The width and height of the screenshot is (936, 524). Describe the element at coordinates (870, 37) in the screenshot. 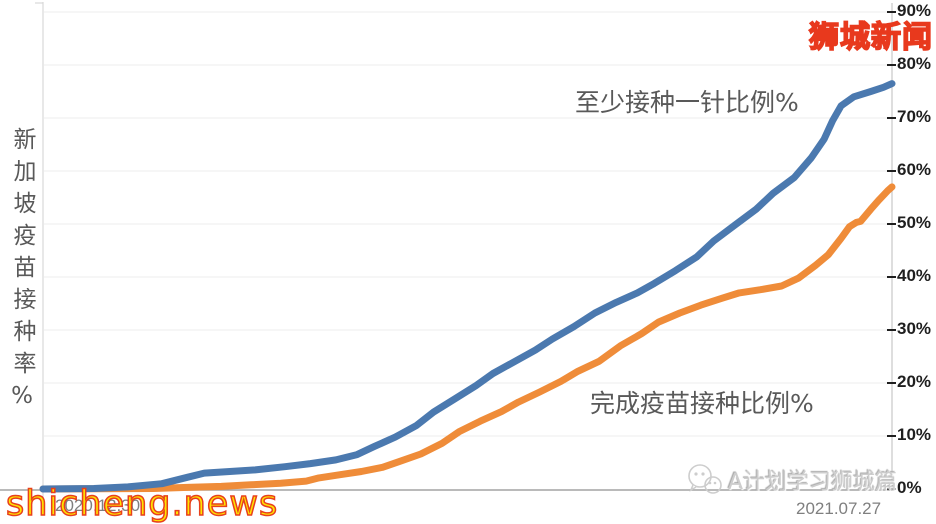

I see `watermark-shicheng-news-chinese: 狮城新闻` at that location.